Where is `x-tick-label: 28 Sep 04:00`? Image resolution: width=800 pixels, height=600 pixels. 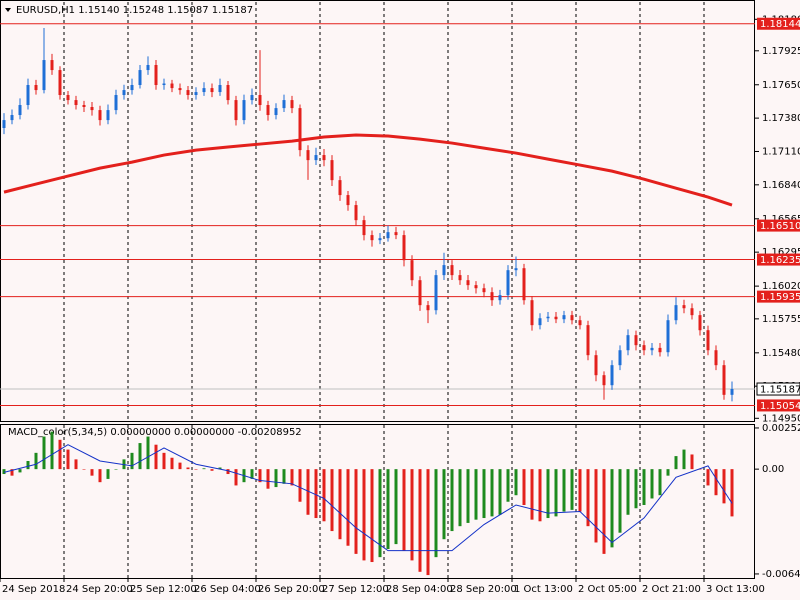
x-tick-label: 28 Sep 04:00 is located at coordinates (419, 589).